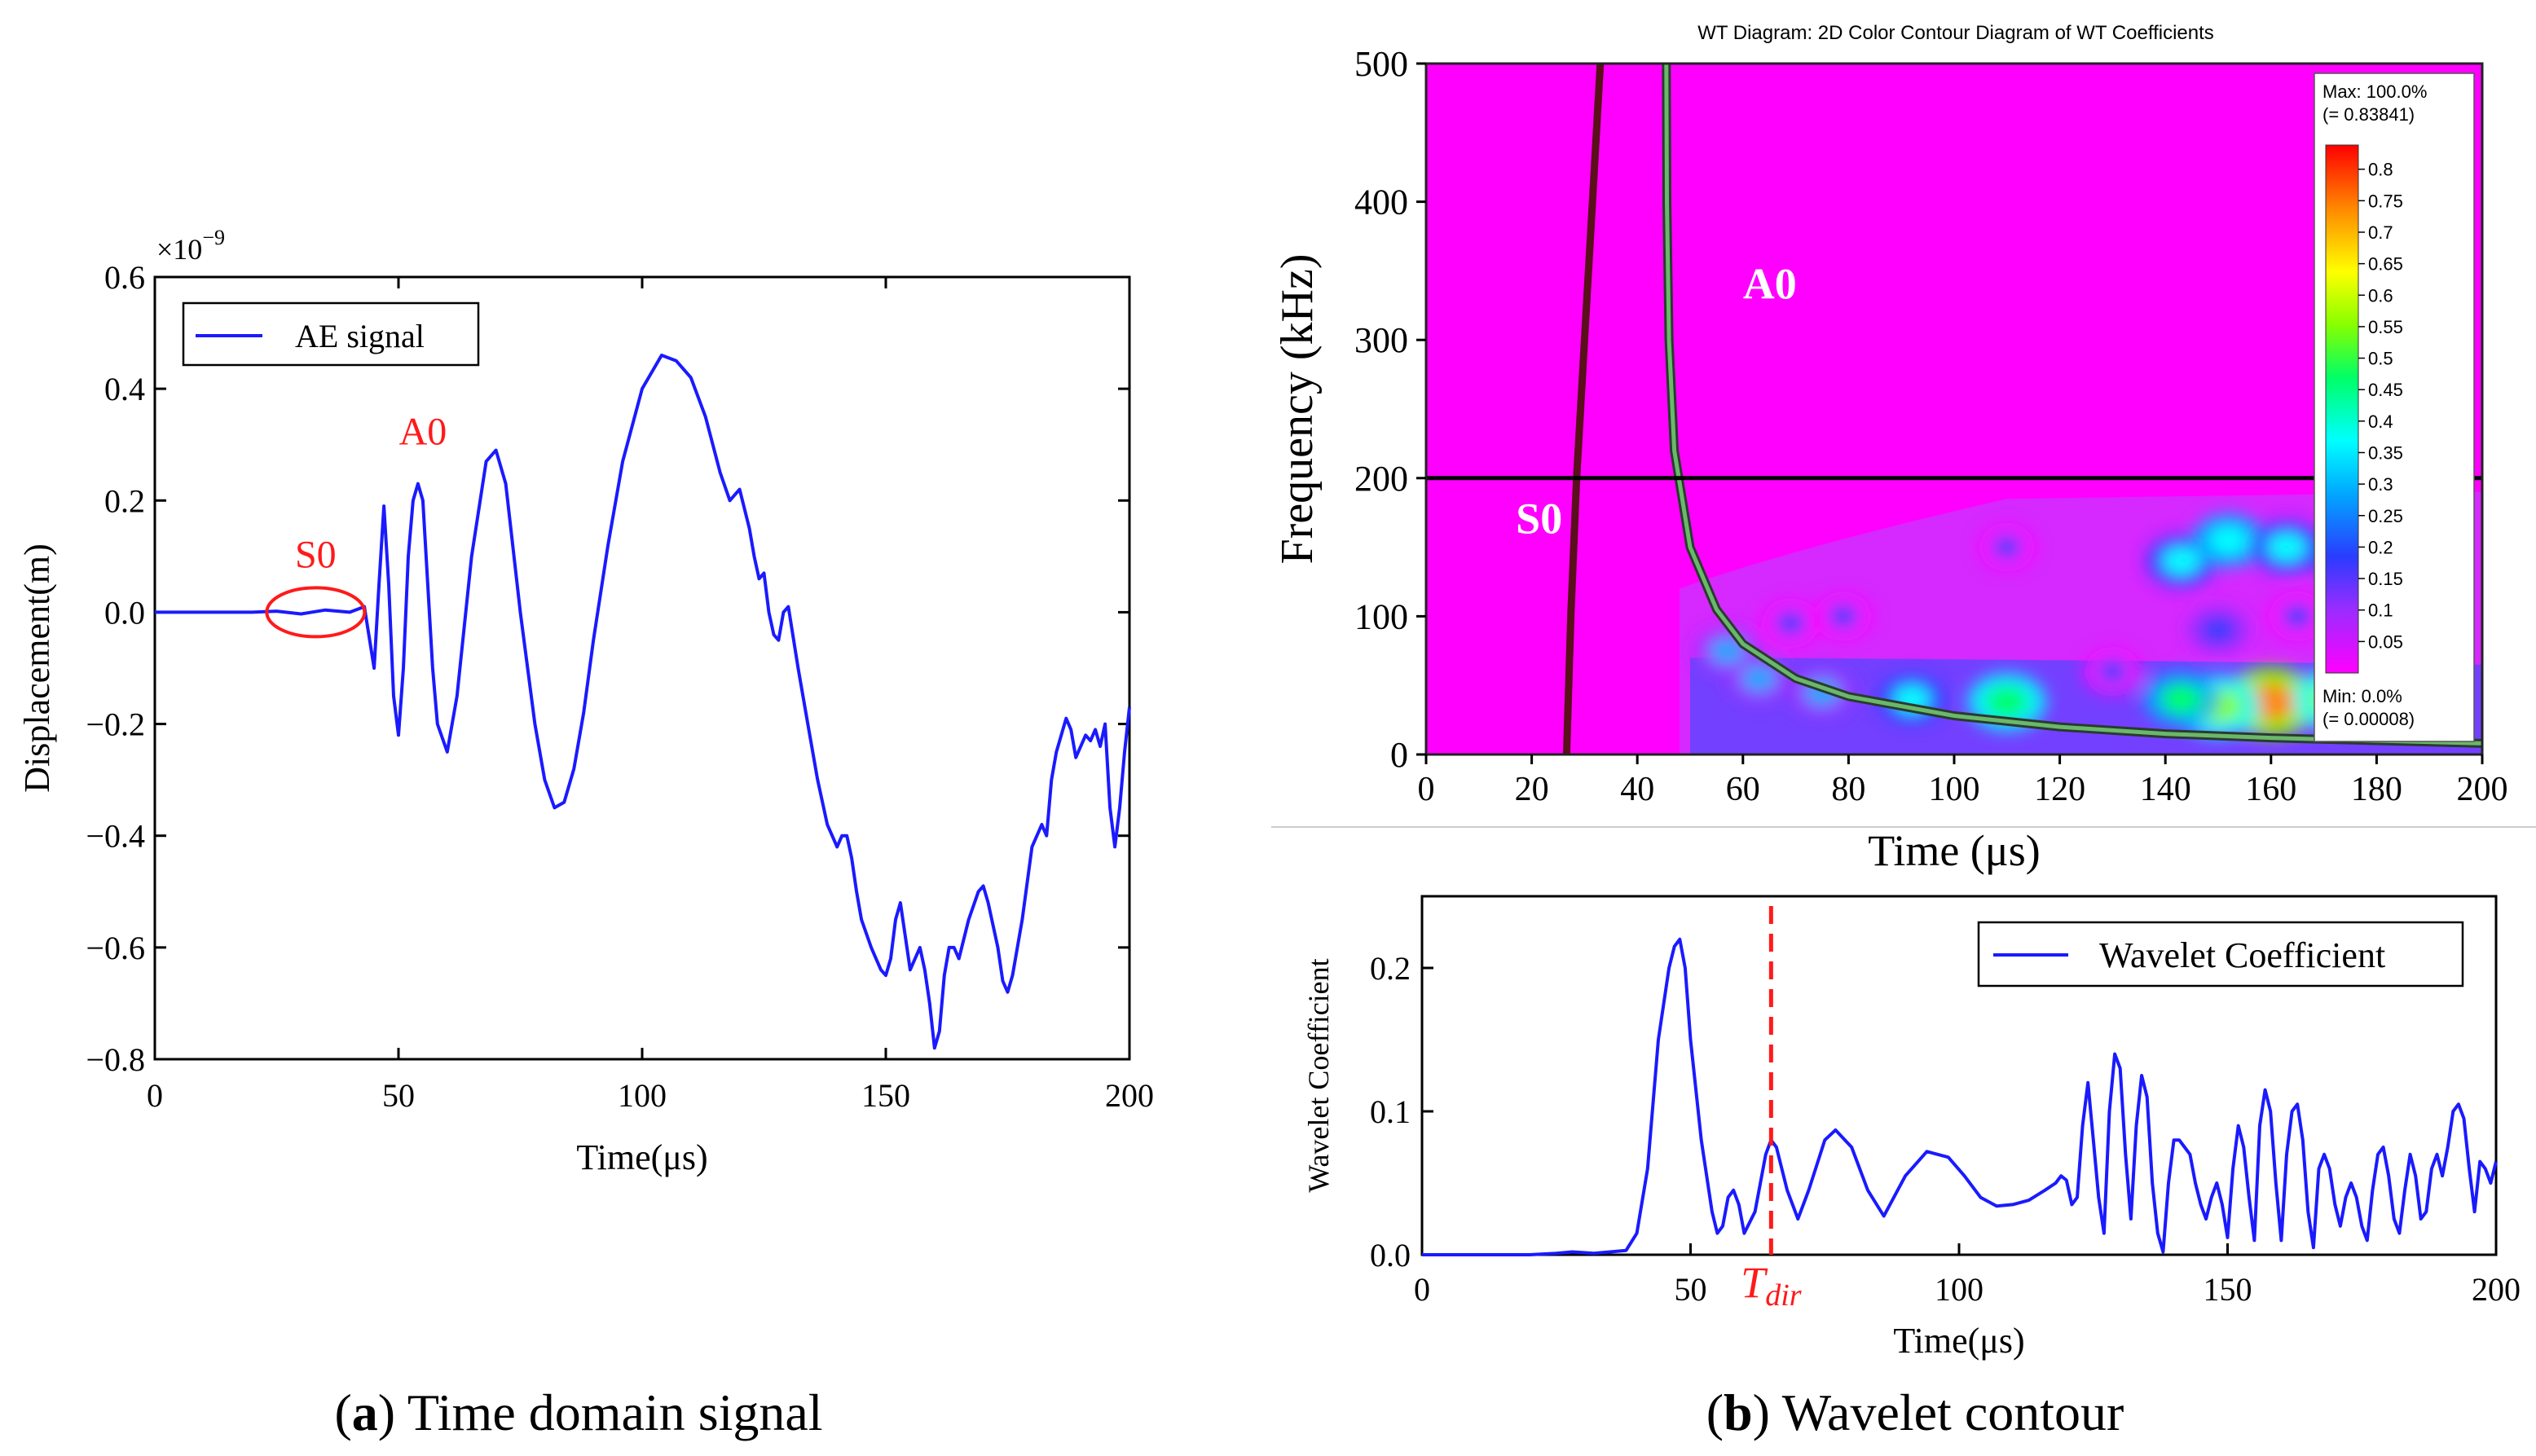  Describe the element at coordinates (124, 277) in the screenshot. I see `time-domain-y-tick-label: 0.6` at that location.